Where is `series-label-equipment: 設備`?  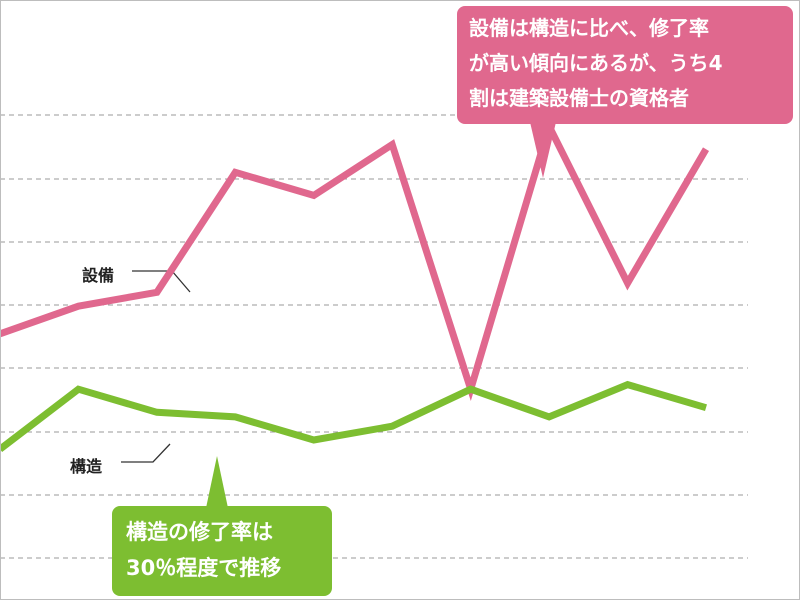 series-label-equipment: 設備 is located at coordinates (98, 275).